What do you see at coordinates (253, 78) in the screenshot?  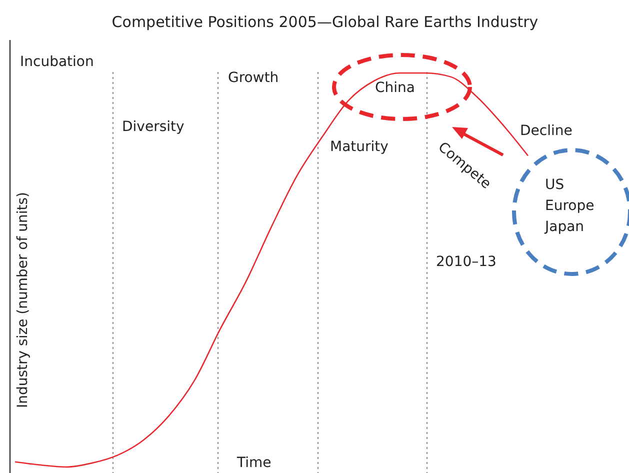 I see `annotation: Growth` at bounding box center [253, 78].